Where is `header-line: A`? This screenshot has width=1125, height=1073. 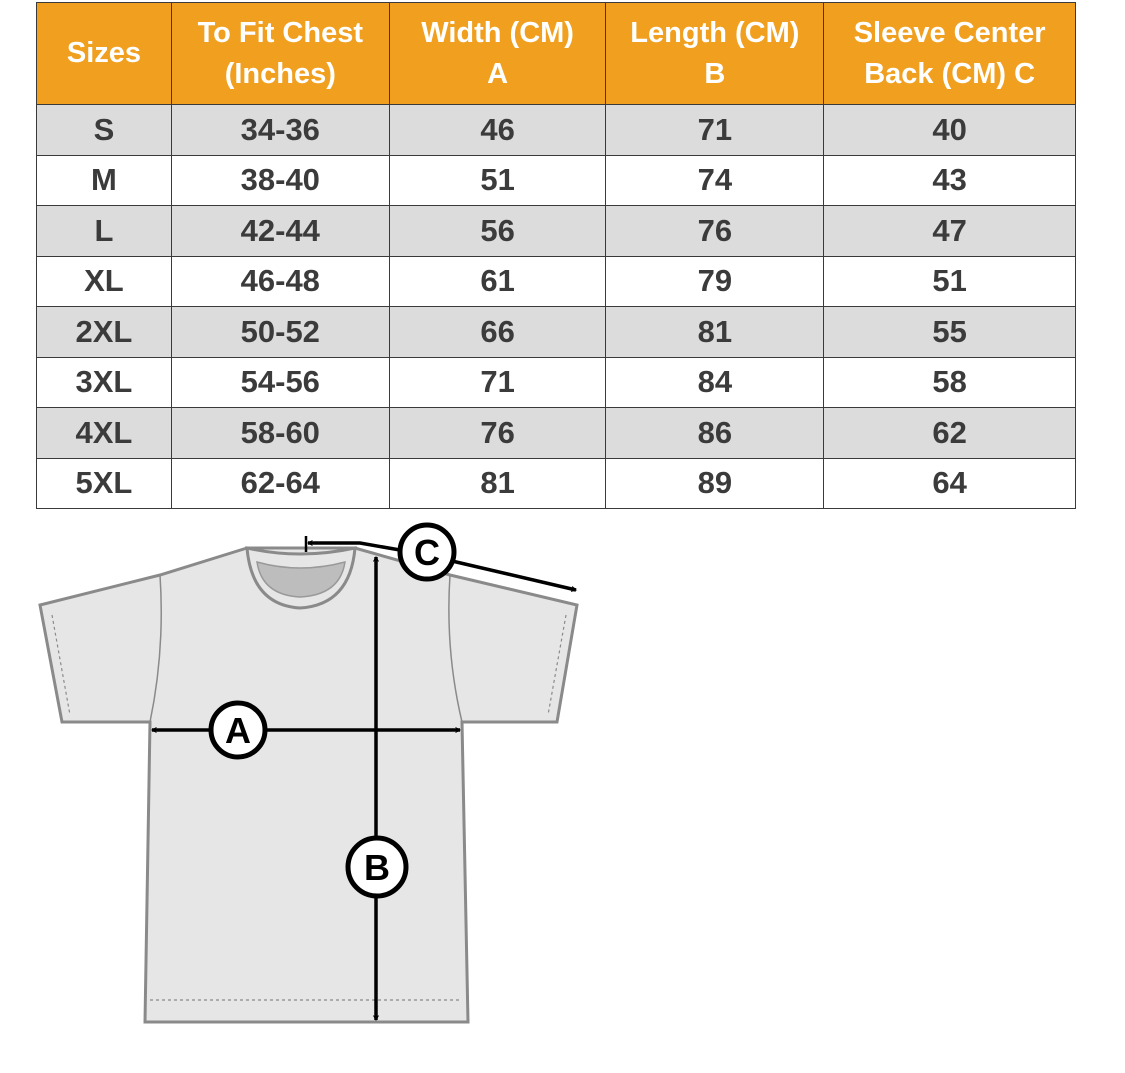 header-line: A is located at coordinates (498, 73).